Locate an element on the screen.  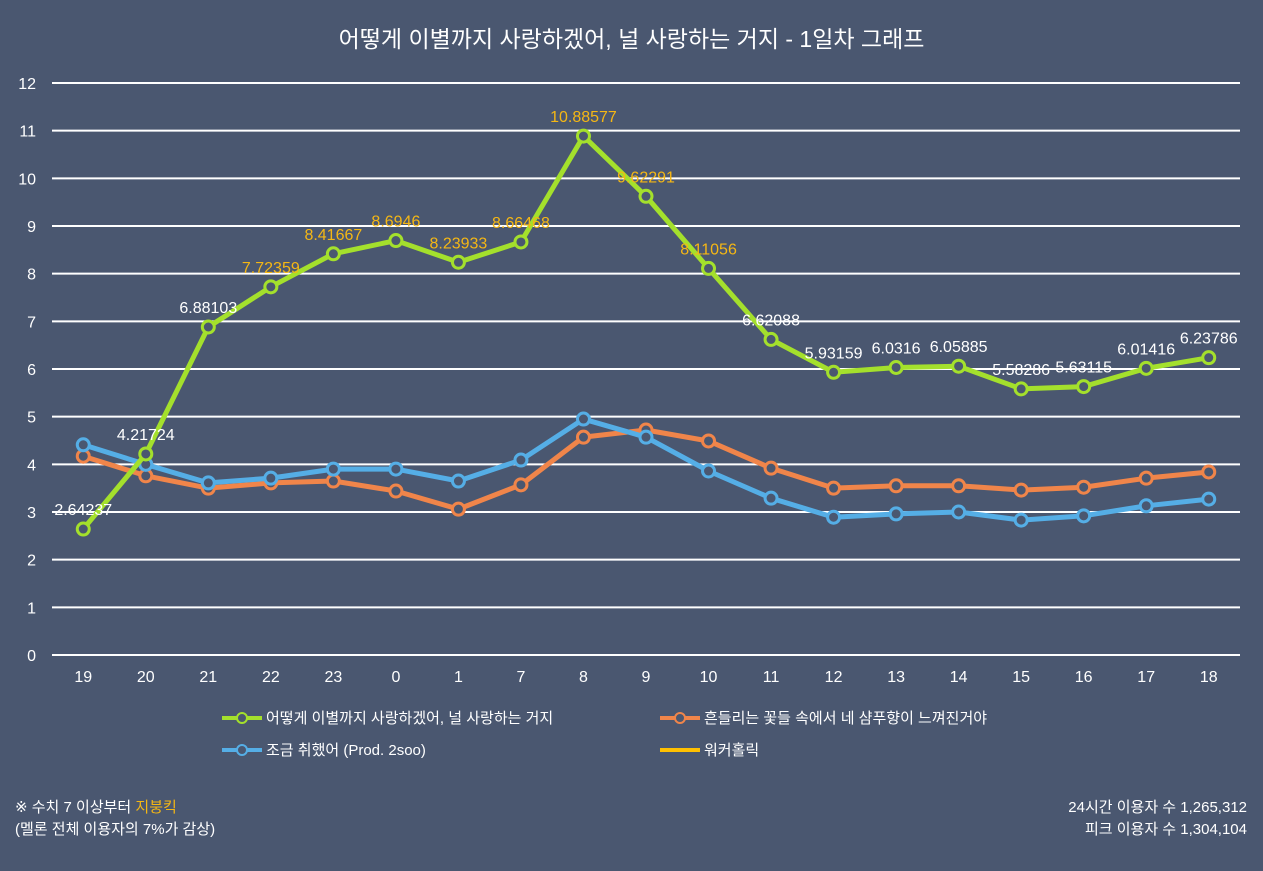
x-tick-label: 12 is located at coordinates (834, 677).